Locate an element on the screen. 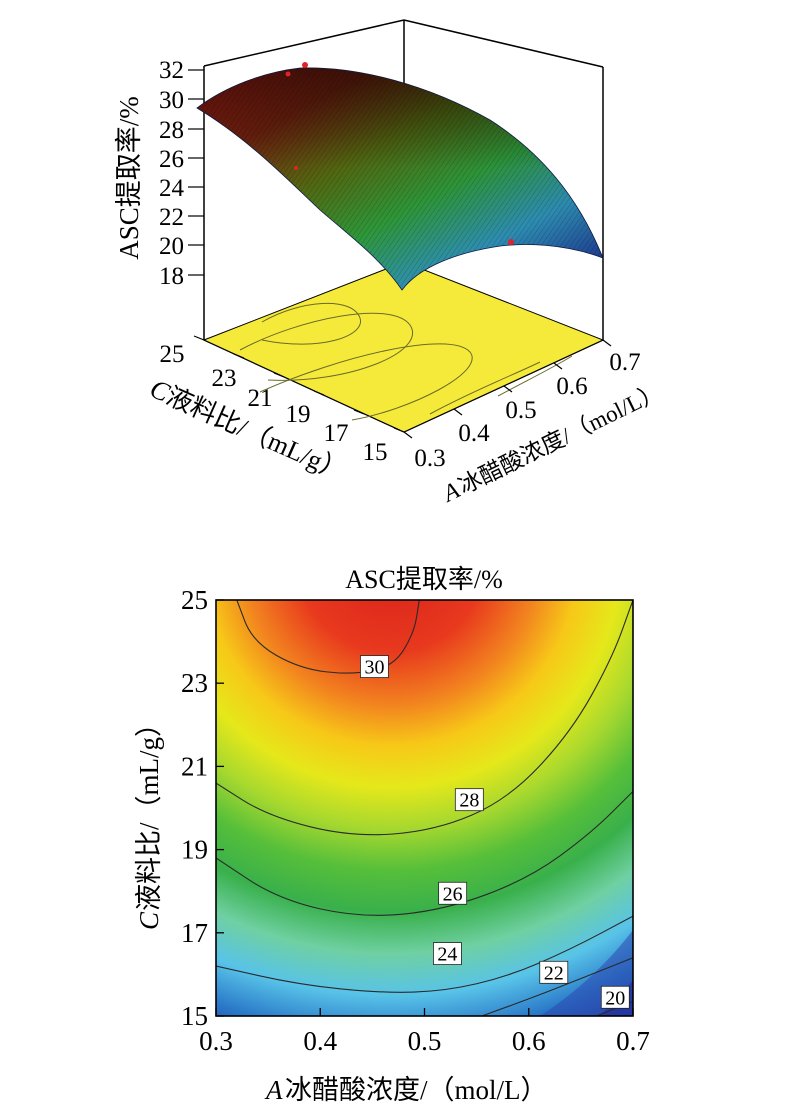  y-tick-label: 23 is located at coordinates (194, 683).